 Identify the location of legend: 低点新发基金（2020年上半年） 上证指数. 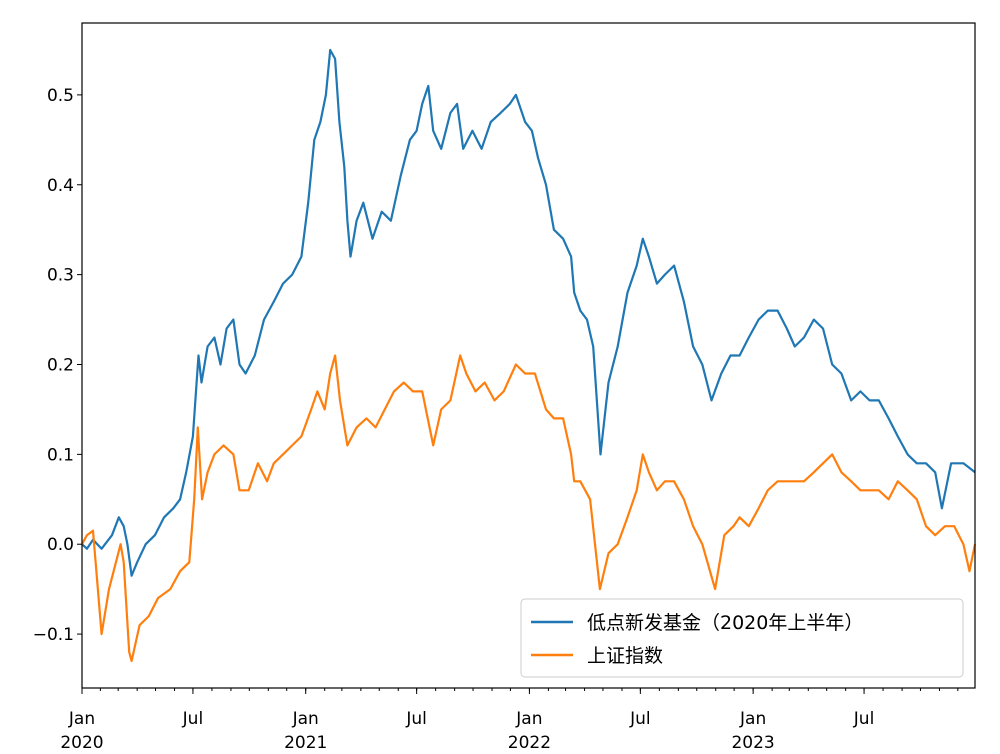
(742, 638).